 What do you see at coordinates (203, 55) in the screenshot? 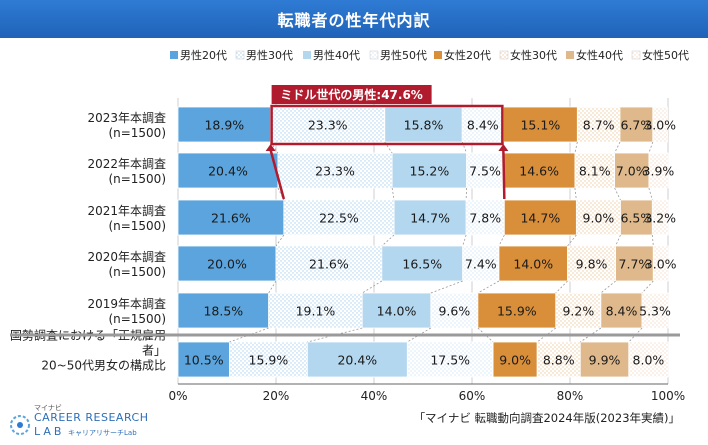
I see `legend-label: 男性20代` at bounding box center [203, 55].